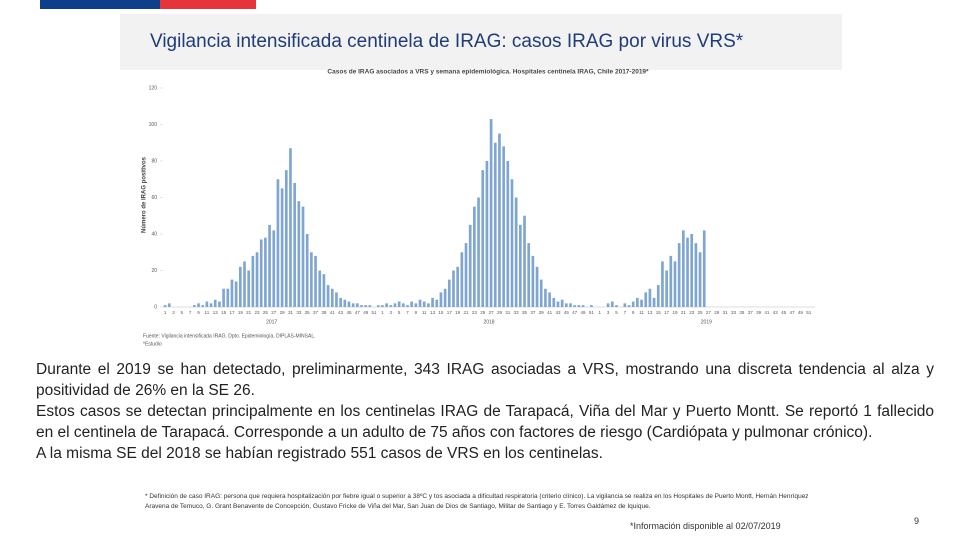  I want to click on x-tick-label: 49, so click(801, 312).